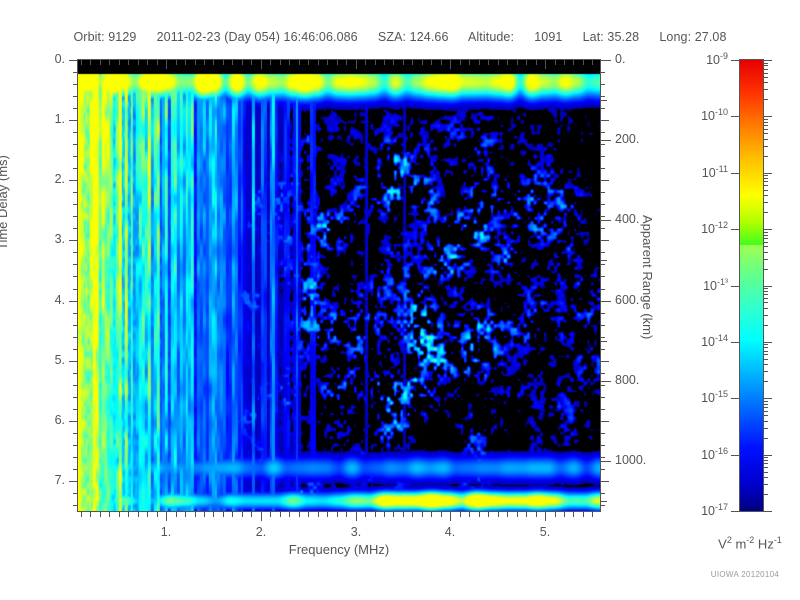  What do you see at coordinates (122, 37) in the screenshot?
I see `header-orbit-value: 9129` at bounding box center [122, 37].